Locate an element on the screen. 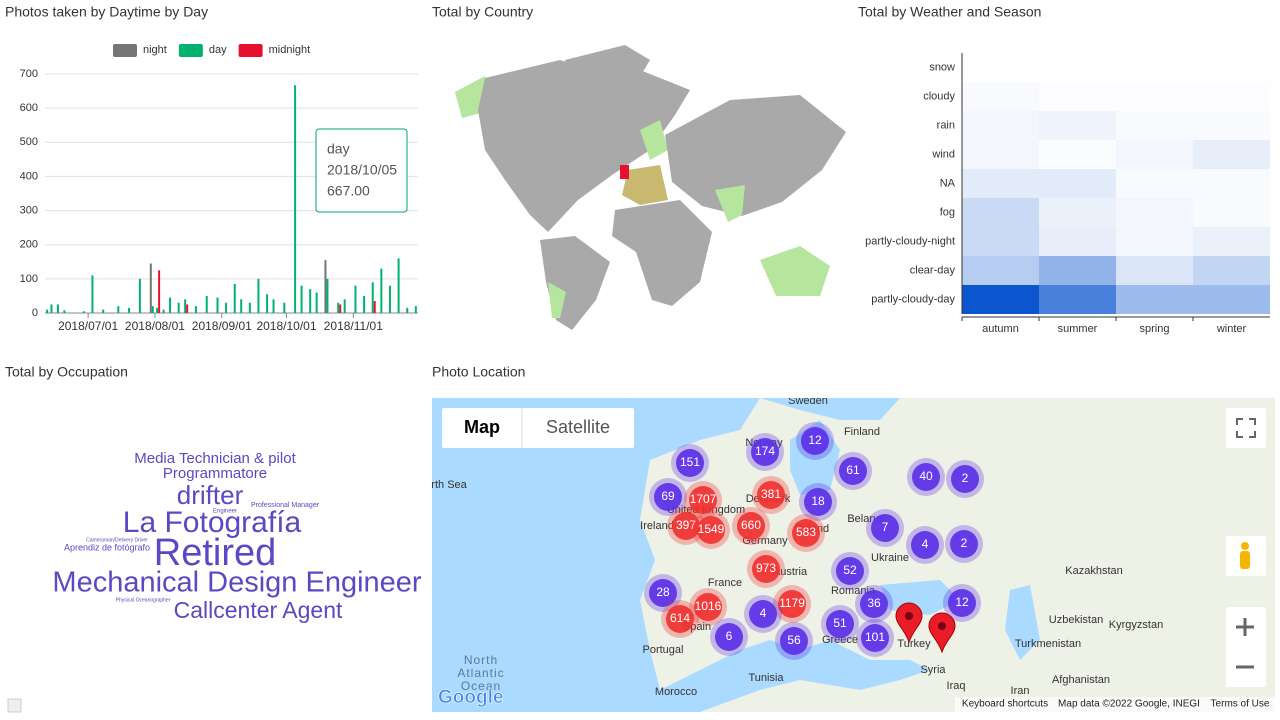 The width and height of the screenshot is (1280, 720). place-label: Uzbekistan is located at coordinates (1076, 620).